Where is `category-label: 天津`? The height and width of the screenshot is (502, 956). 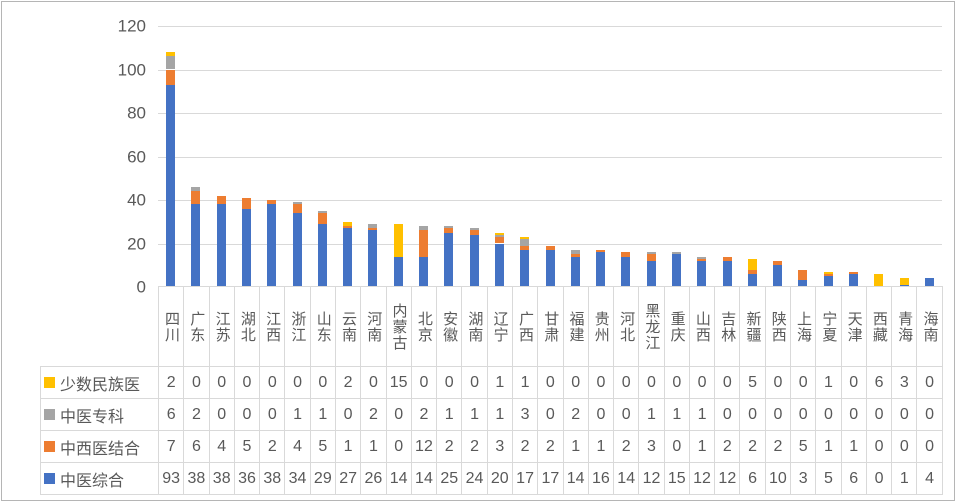 category-label: 天津 is located at coordinates (854, 326).